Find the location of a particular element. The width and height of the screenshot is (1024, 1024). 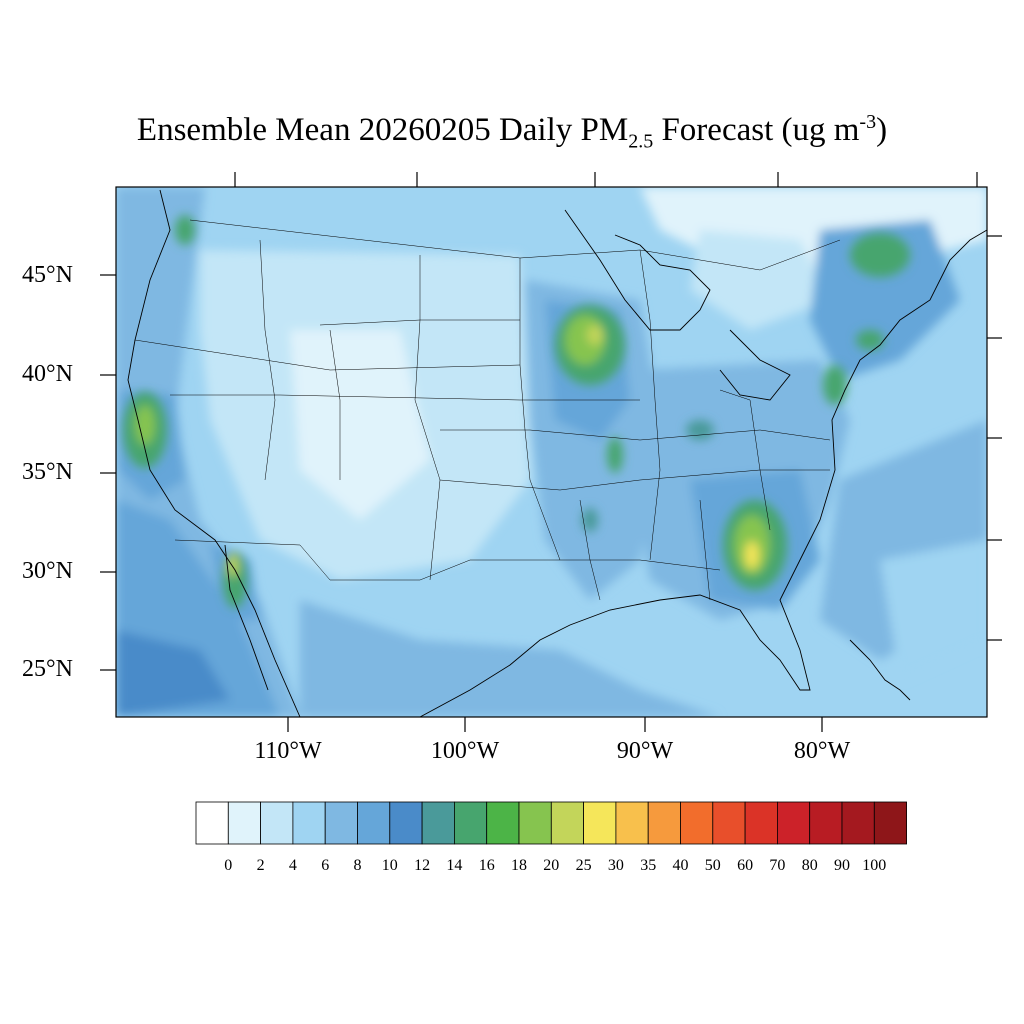

colorbar-label-4: 4 is located at coordinates (292, 865).